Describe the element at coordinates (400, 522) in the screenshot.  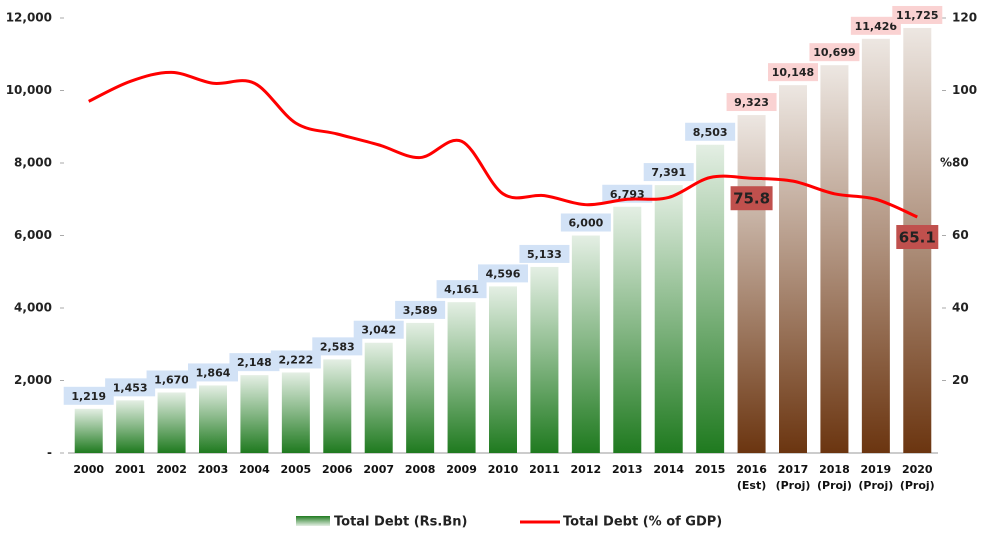
I see `legend-label: Total Debt (Rs.Bn)` at that location.